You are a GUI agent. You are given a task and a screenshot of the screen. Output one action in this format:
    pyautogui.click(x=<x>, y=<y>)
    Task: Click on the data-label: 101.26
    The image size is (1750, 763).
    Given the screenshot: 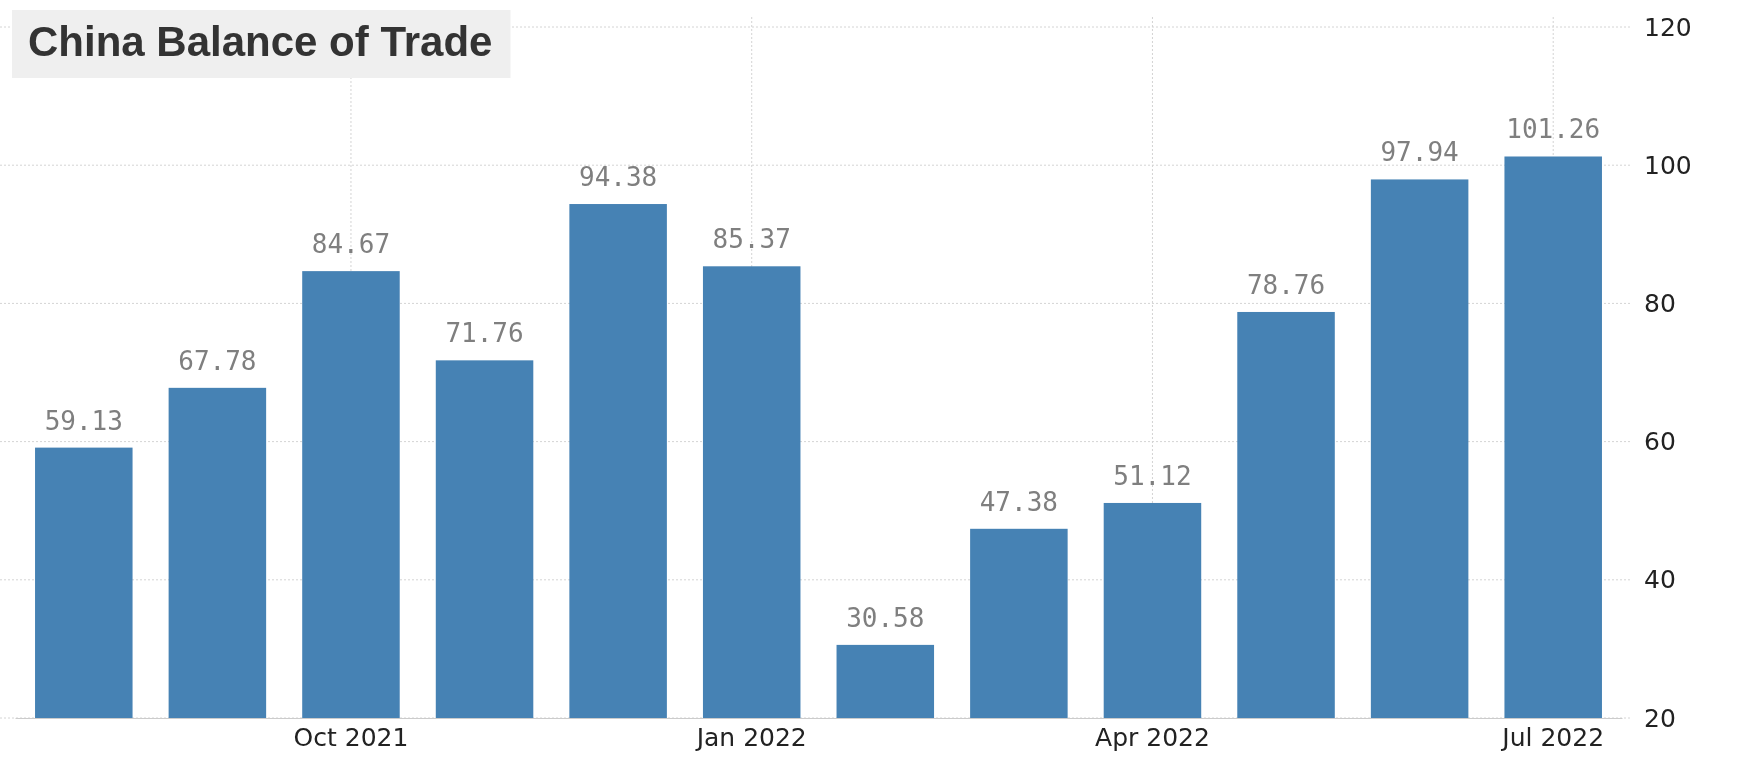 What is the action you would take?
    pyautogui.click(x=1553, y=129)
    